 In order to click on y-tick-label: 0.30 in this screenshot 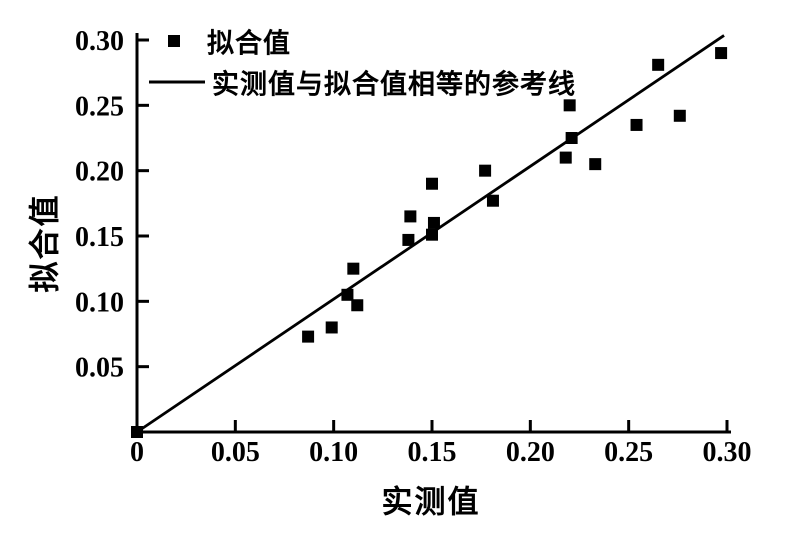, I will do `click(99, 41)`.